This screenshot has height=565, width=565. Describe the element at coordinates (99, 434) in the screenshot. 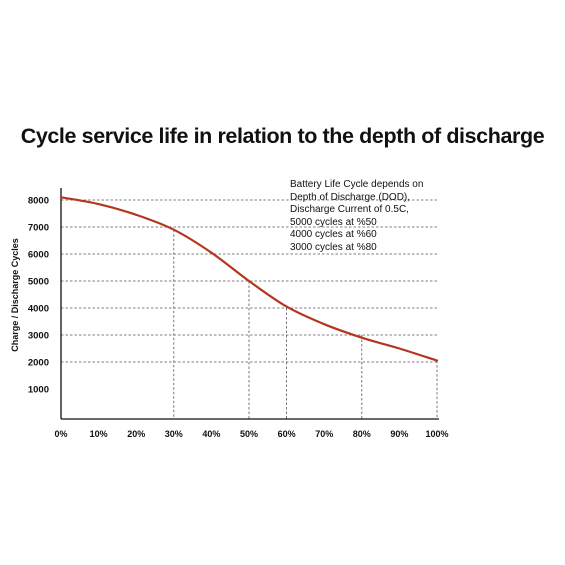

I see `x-tick-label: 10%` at that location.